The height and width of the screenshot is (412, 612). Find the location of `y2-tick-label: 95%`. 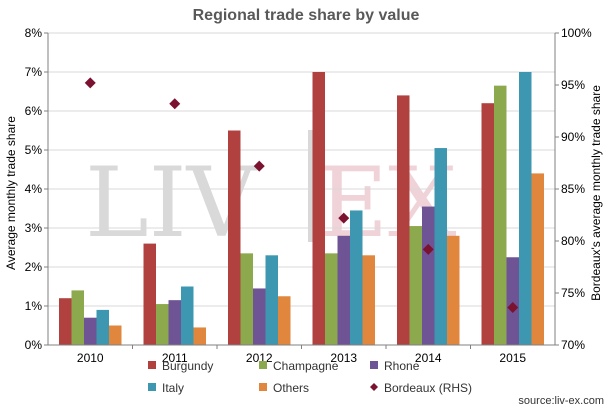

y2-tick-label: 95% is located at coordinates (573, 85).